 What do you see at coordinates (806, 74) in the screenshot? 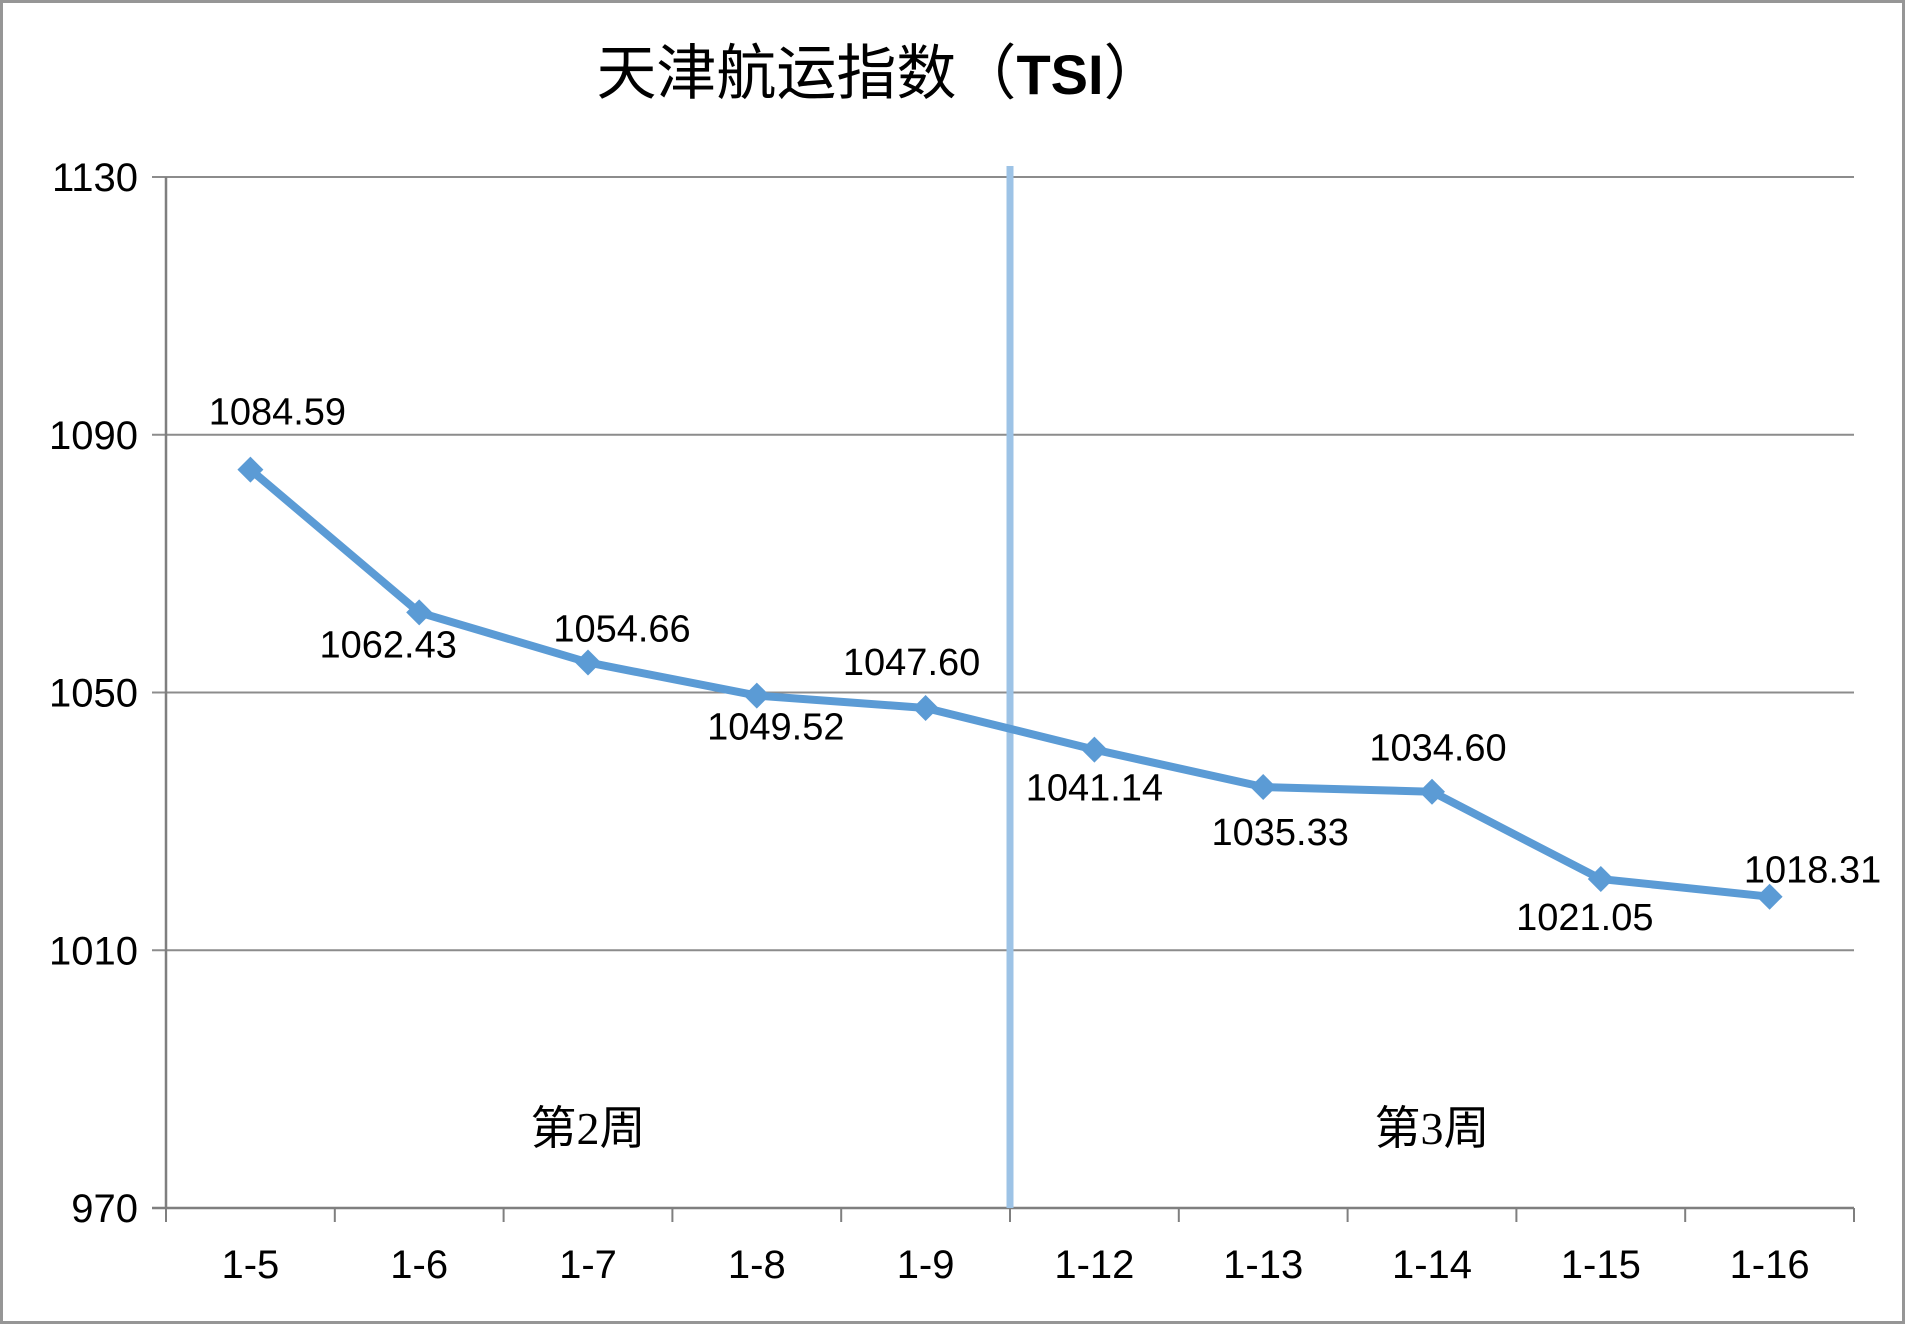
I see `chart-title-text: 天津航运指数（` at bounding box center [806, 74].